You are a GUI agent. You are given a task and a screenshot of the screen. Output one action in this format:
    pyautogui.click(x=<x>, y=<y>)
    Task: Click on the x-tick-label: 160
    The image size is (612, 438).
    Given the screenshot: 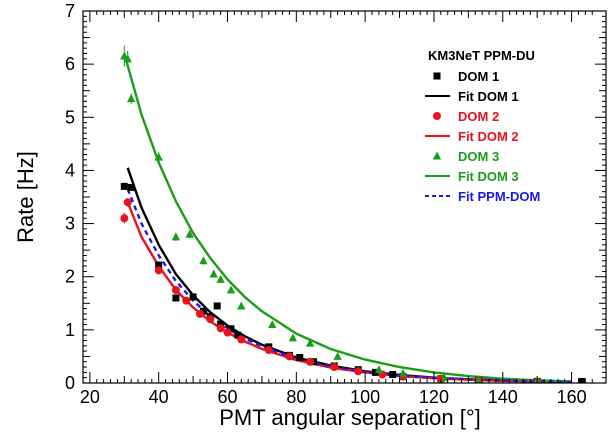 What is the action you would take?
    pyautogui.click(x=572, y=397)
    